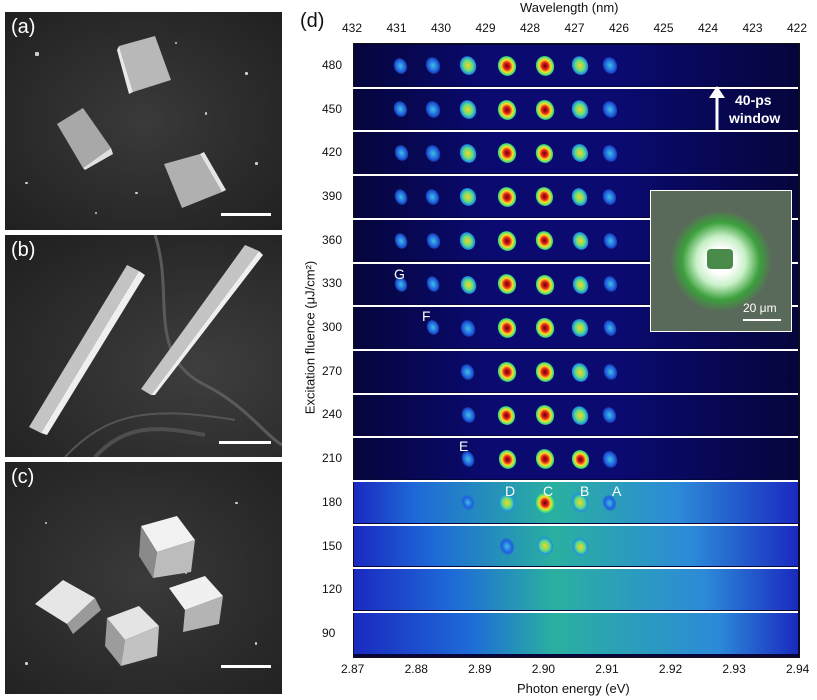 This screenshot has width=817, height=700. What do you see at coordinates (670, 669) in the screenshot?
I see `bottom-tick-label: 2.92` at bounding box center [670, 669].